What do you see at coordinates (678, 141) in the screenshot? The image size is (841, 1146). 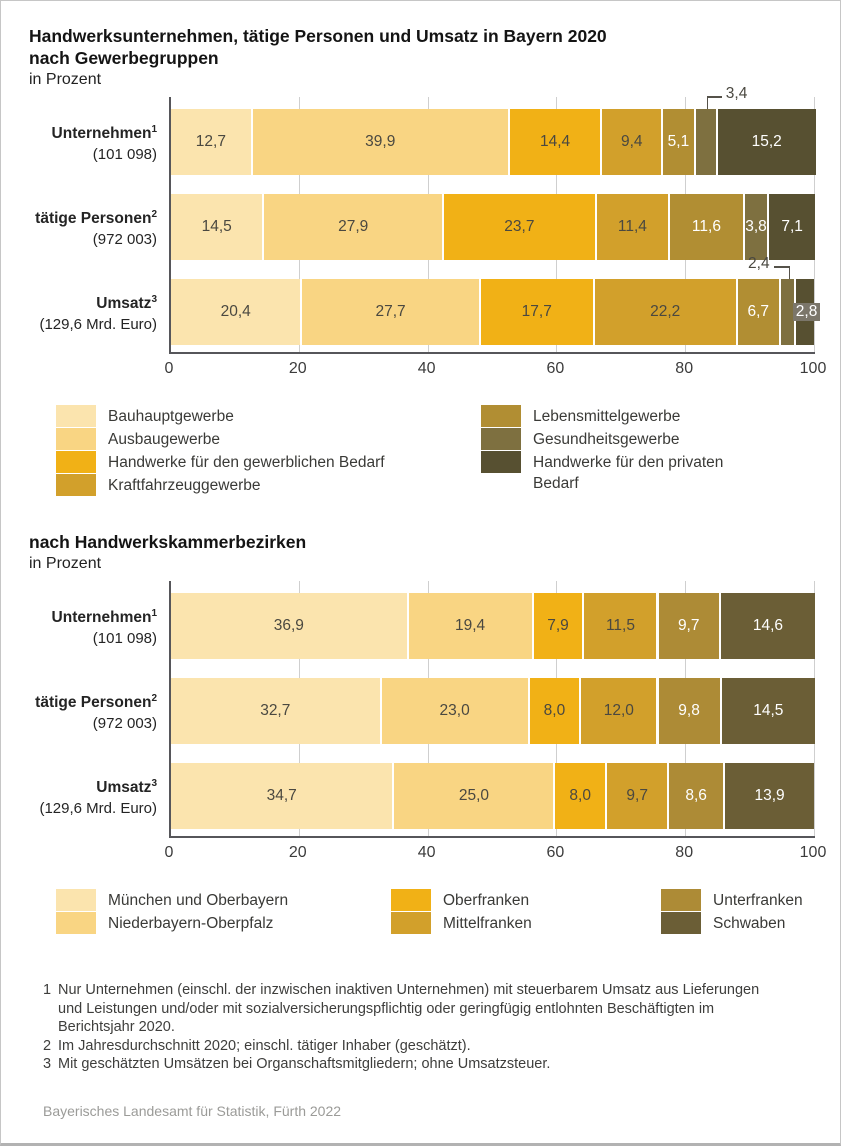 I see `segment-value: 5,1` at bounding box center [678, 141].